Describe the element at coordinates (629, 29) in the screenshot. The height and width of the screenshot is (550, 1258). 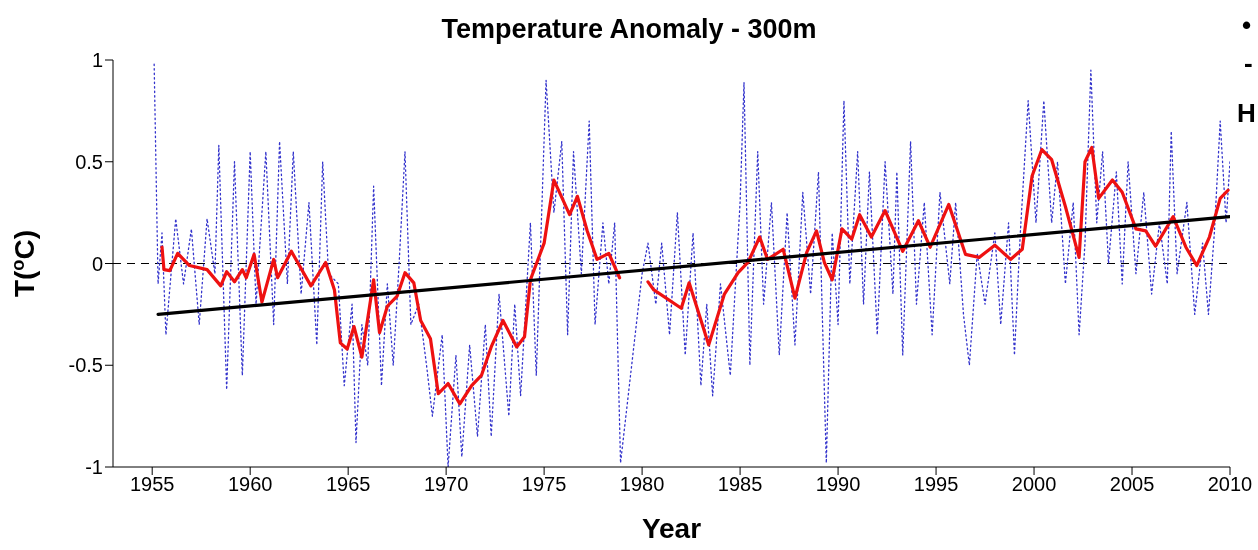
I see `chart-title: Temperature Anomaly - 300m` at that location.